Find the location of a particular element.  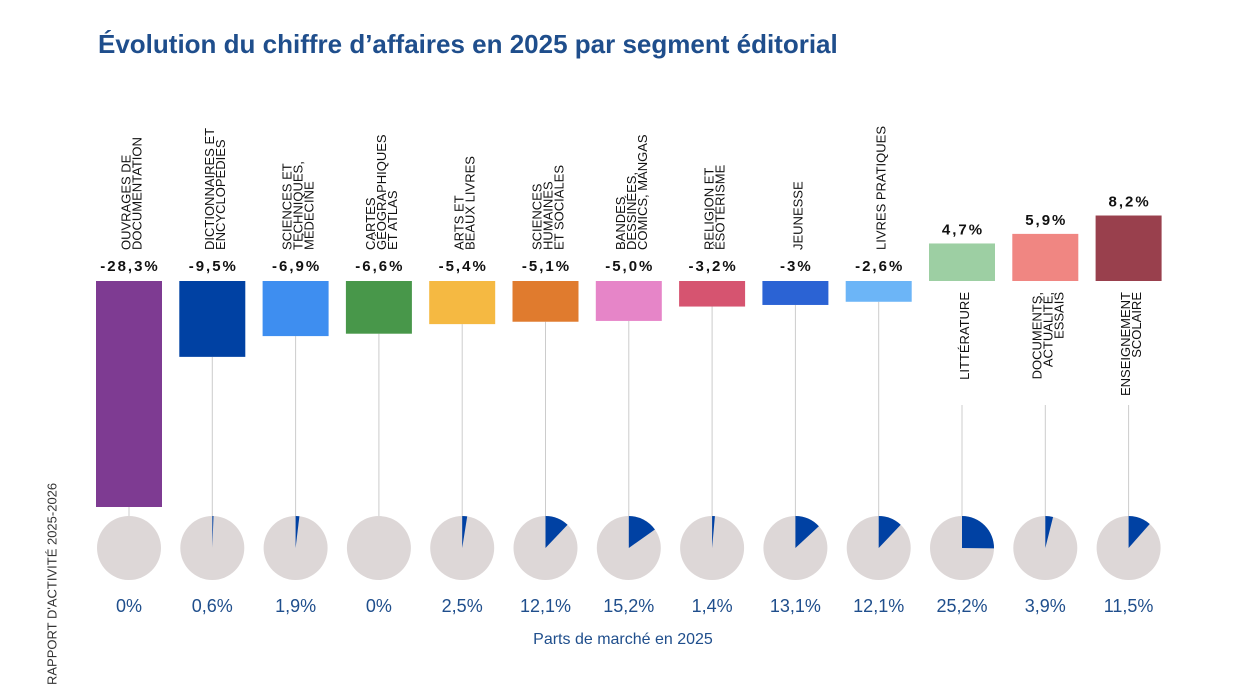

category-line: ET ATLAS is located at coordinates (392, 220).